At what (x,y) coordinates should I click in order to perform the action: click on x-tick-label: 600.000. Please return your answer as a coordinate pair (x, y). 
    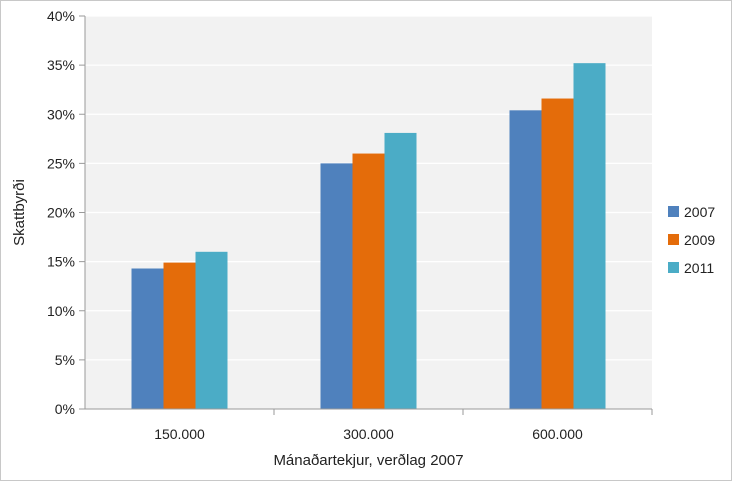
    Looking at the image, I should click on (557, 434).